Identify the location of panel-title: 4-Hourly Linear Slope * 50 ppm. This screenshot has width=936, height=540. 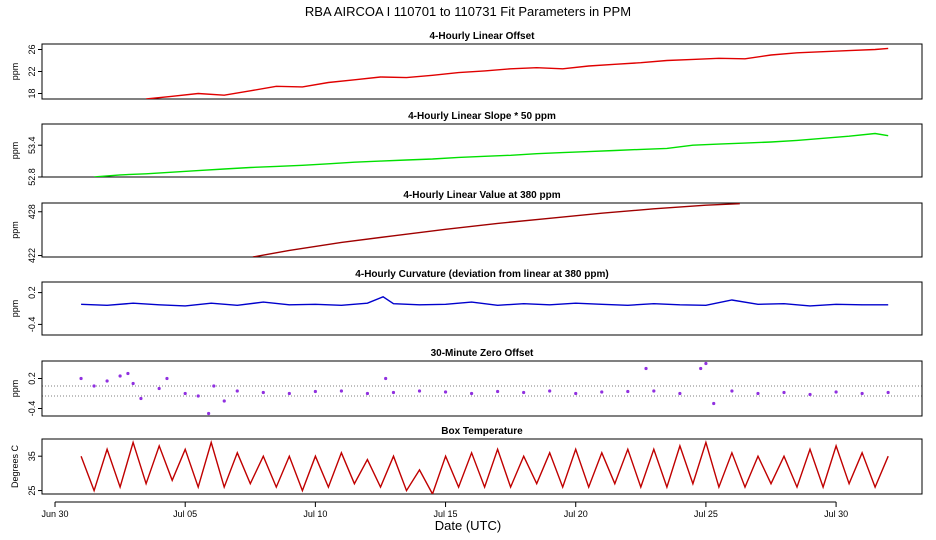
(482, 116).